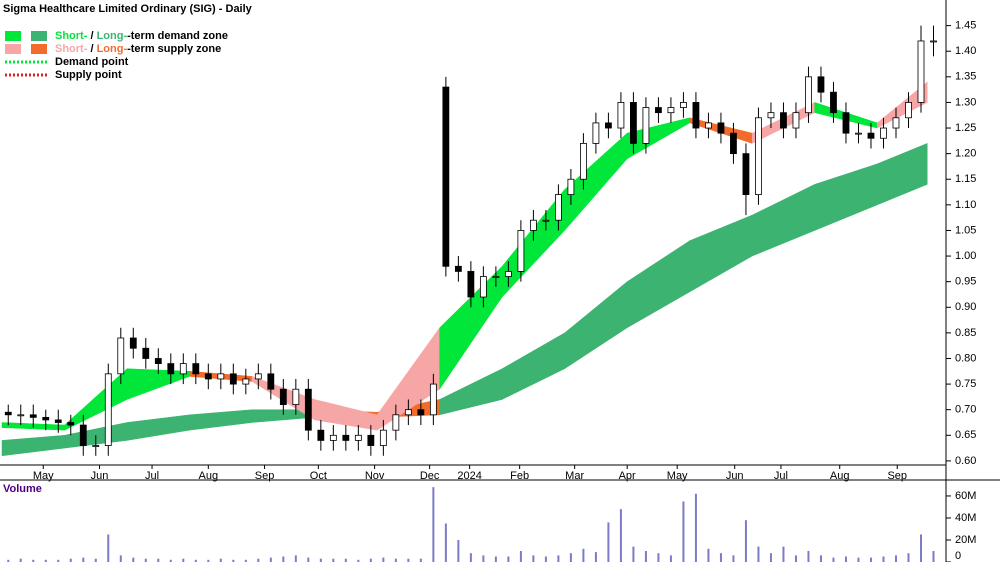 The image size is (1000, 562). Describe the element at coordinates (965, 26) in the screenshot. I see `y-tick-label: 1.45` at that location.